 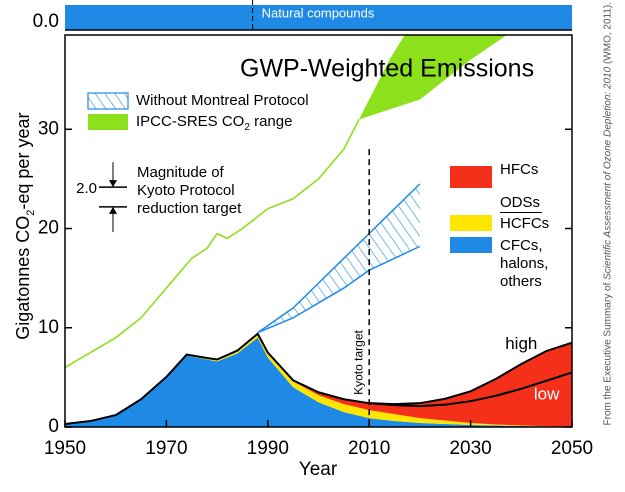 I want to click on text: range, so click(x=271, y=121).